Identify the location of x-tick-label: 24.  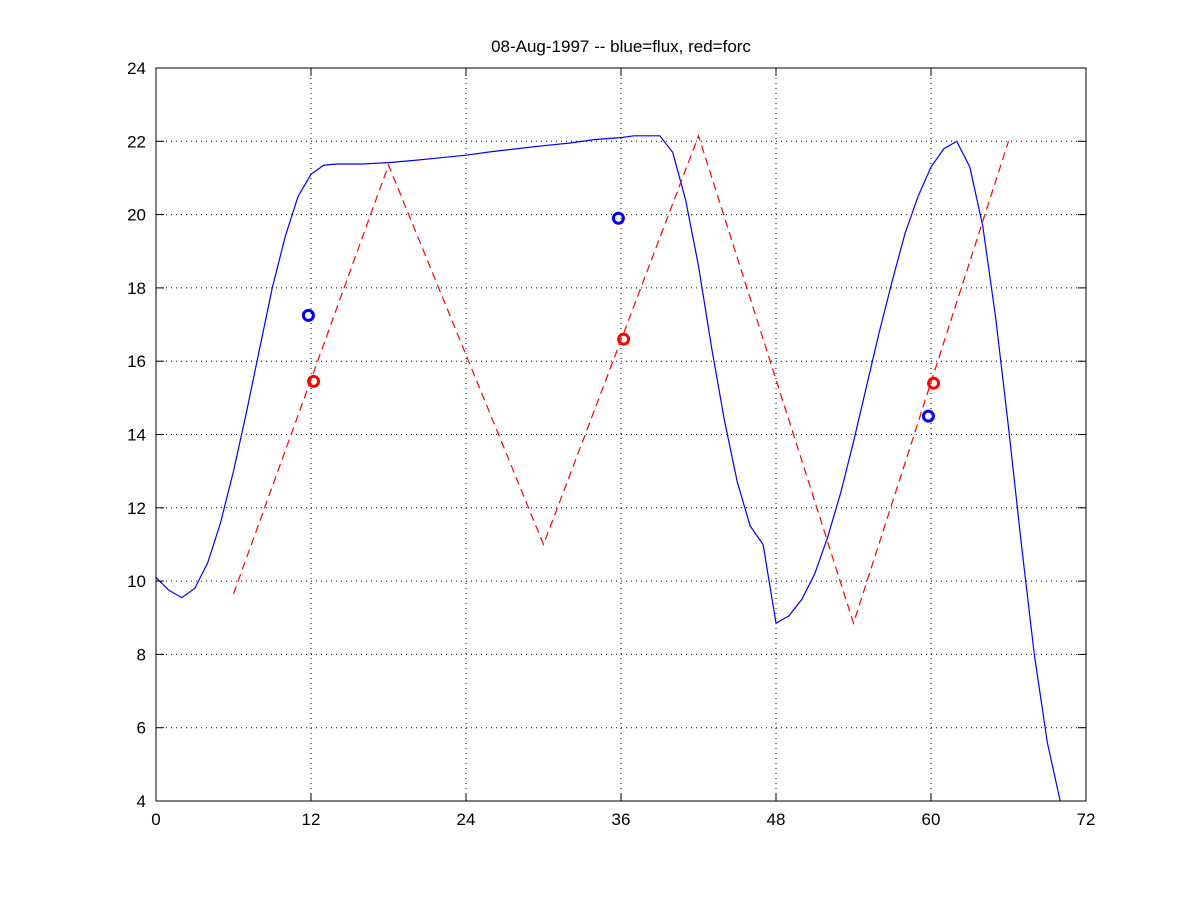
(466, 819).